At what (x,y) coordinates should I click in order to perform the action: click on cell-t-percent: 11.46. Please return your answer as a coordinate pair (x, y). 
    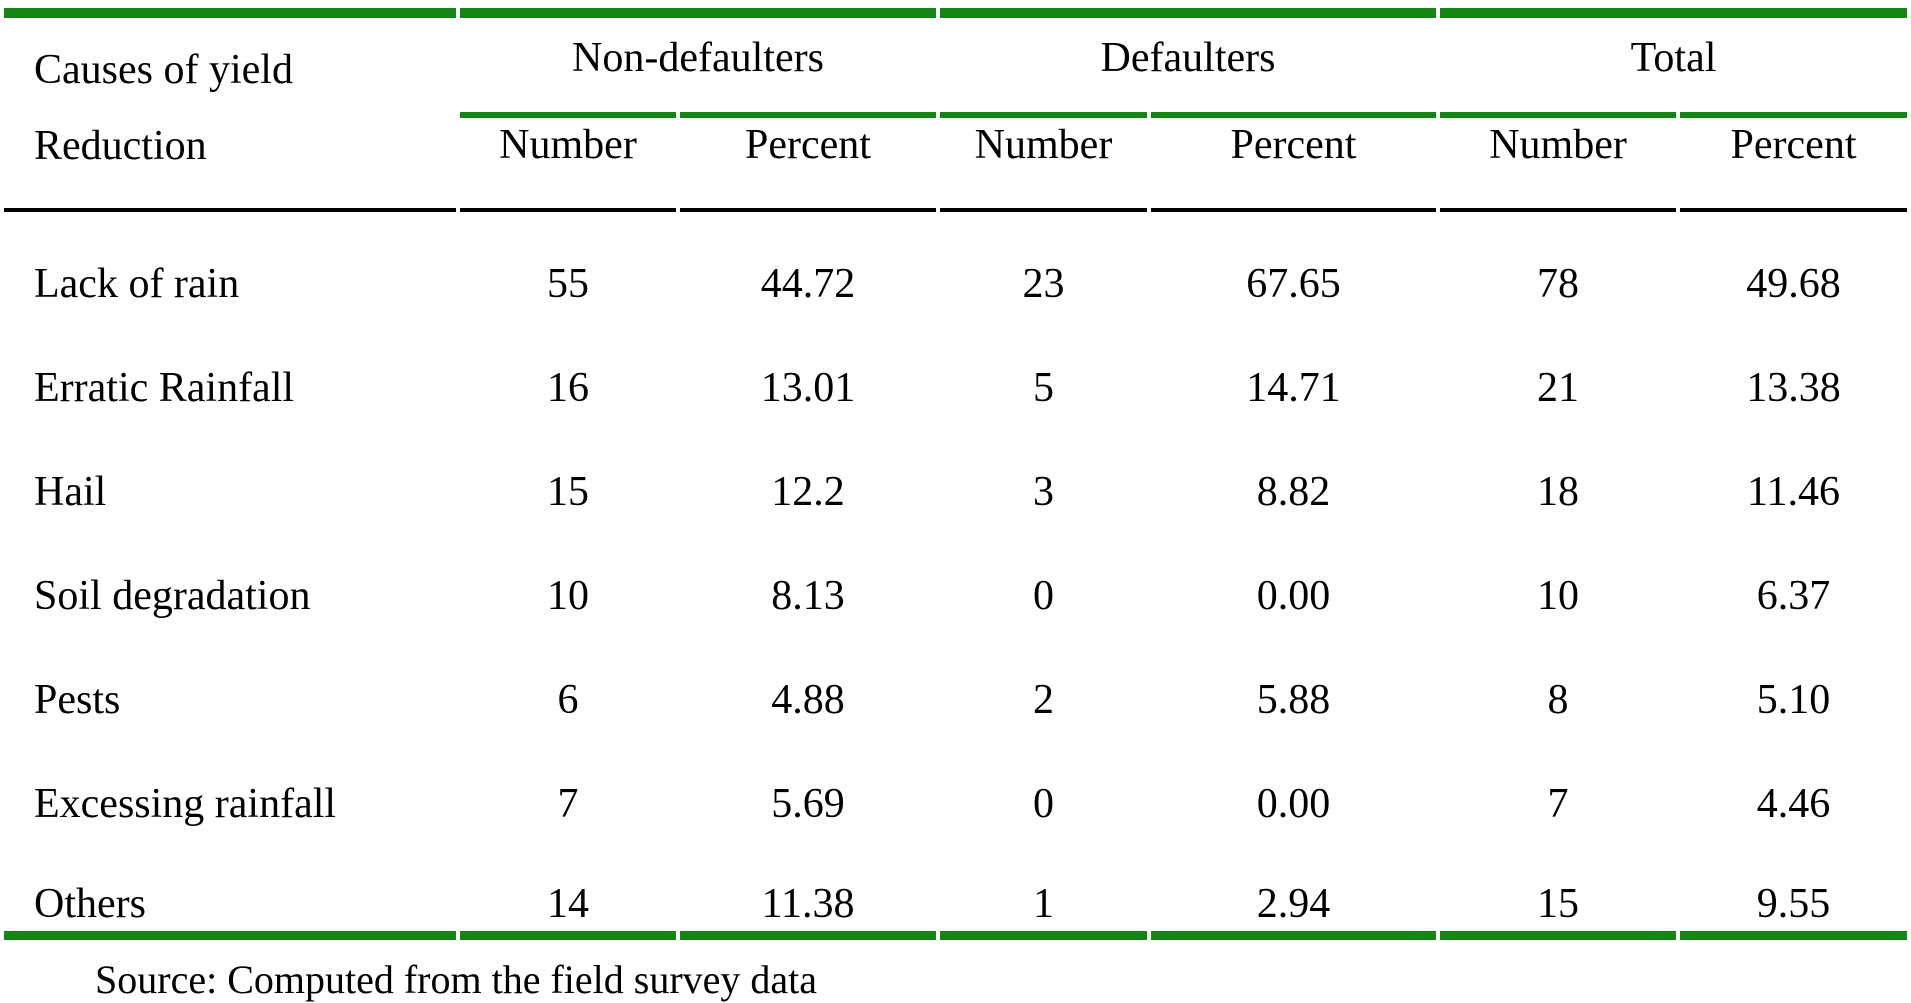
    Looking at the image, I should click on (1793, 492).